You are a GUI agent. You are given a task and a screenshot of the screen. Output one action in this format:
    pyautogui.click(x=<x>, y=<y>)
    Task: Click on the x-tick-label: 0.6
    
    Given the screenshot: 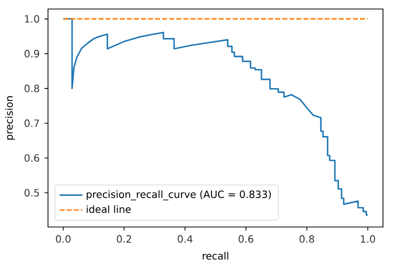 What is the action you would take?
    pyautogui.click(x=246, y=239)
    